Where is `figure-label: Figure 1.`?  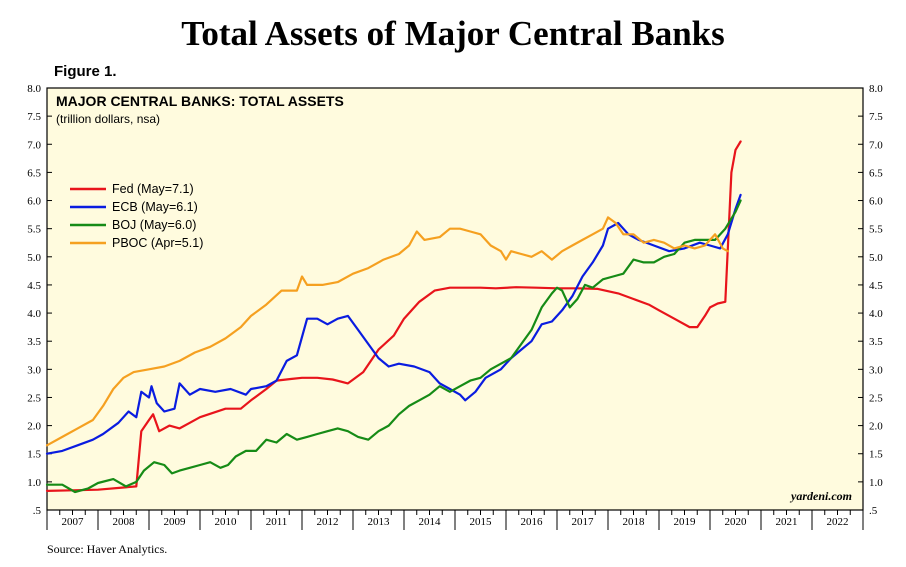 figure-label: Figure 1. is located at coordinates (85, 71).